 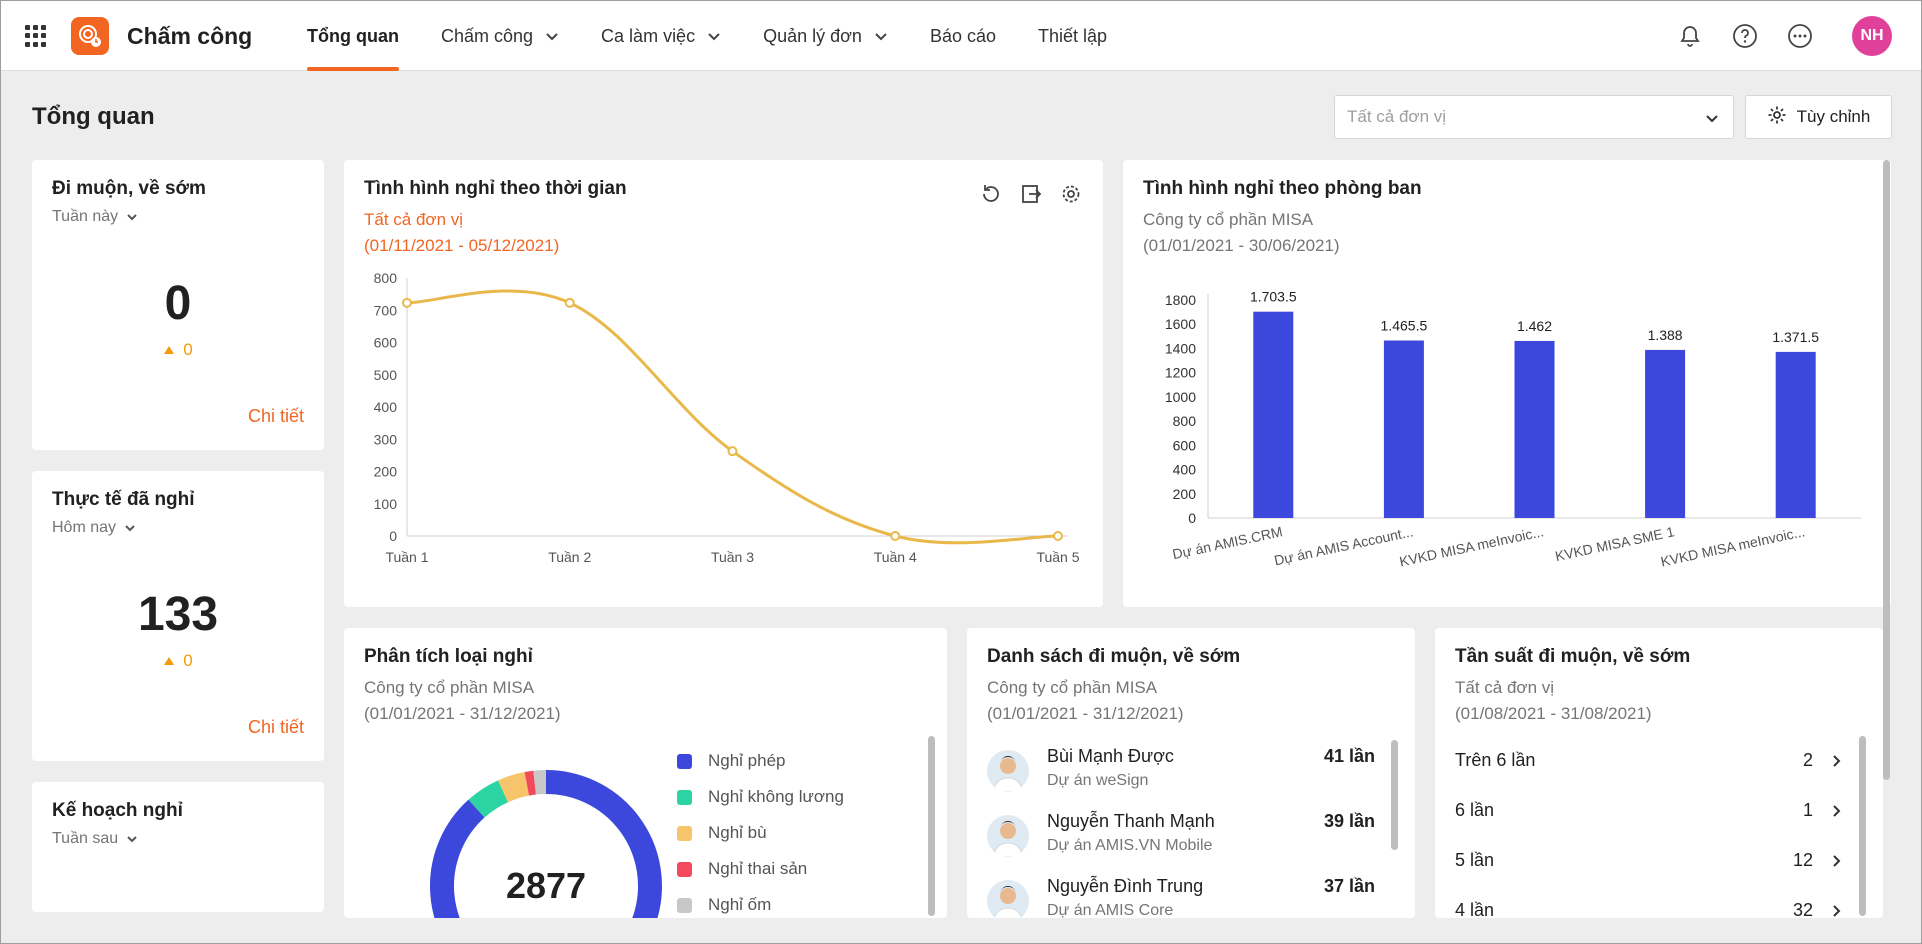 What do you see at coordinates (95, 217) in the screenshot?
I see `period-select: Tuần này` at bounding box center [95, 217].